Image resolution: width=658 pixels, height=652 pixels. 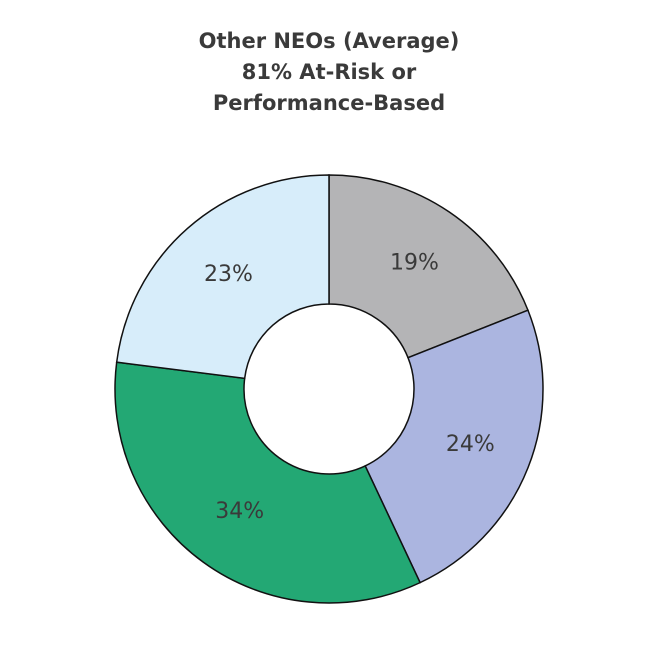 What do you see at coordinates (239, 511) in the screenshot?
I see `value-label: 34%` at bounding box center [239, 511].